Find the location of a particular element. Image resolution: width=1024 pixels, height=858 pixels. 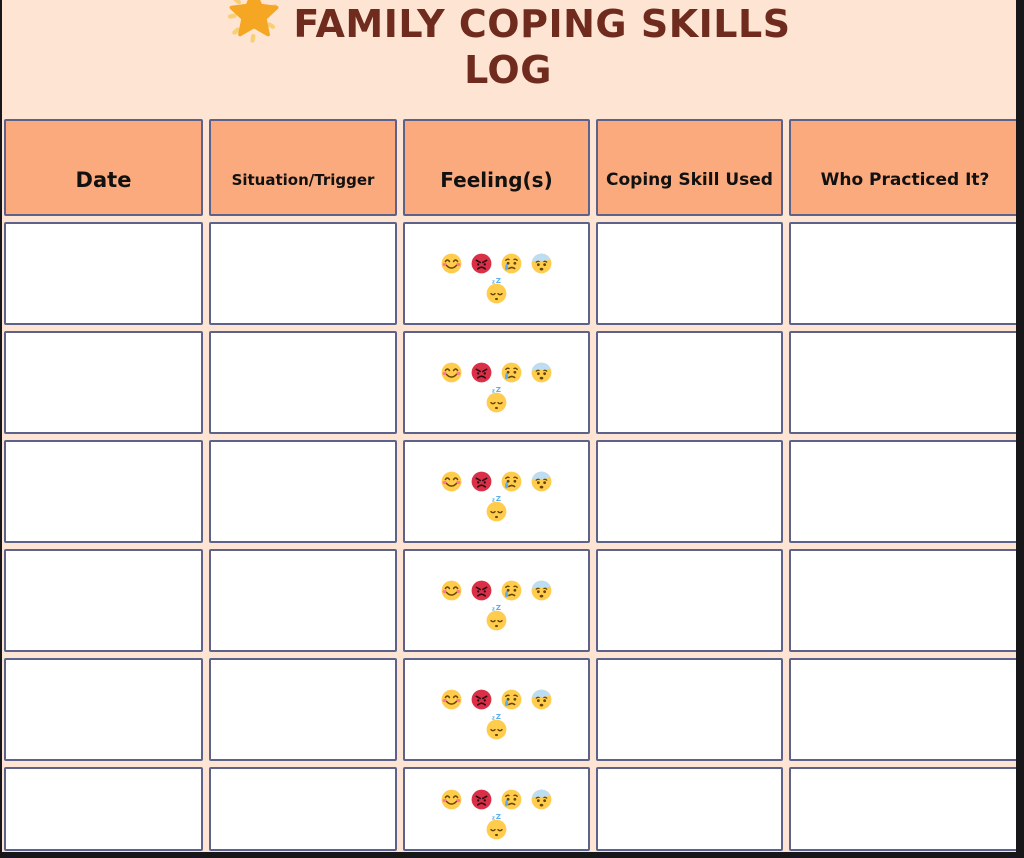

column-header-label: Situation/Trigger is located at coordinates (303, 180).